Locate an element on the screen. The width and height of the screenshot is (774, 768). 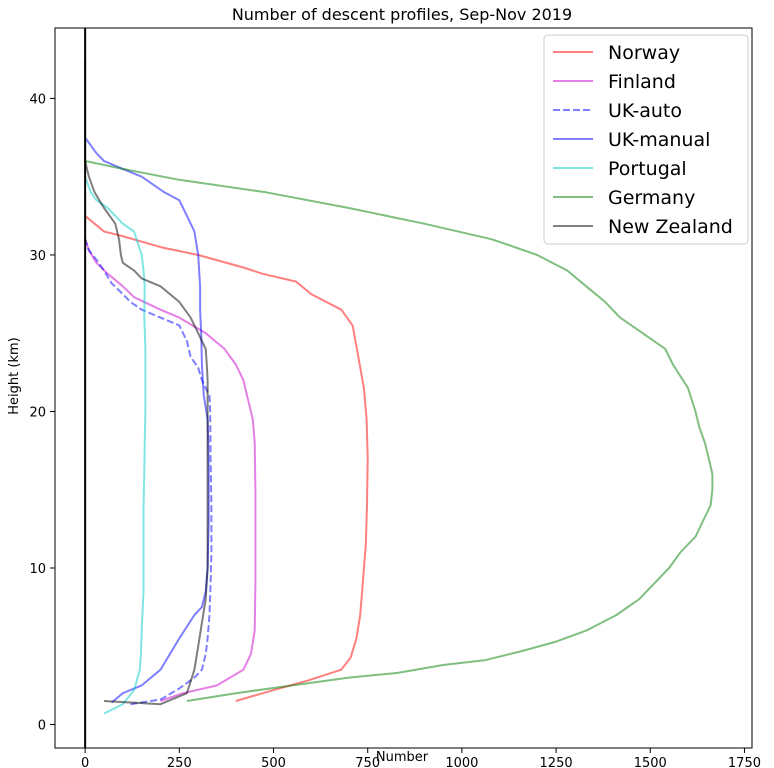
y-axis: 0 10 20 30 40 is located at coordinates (42, 413).